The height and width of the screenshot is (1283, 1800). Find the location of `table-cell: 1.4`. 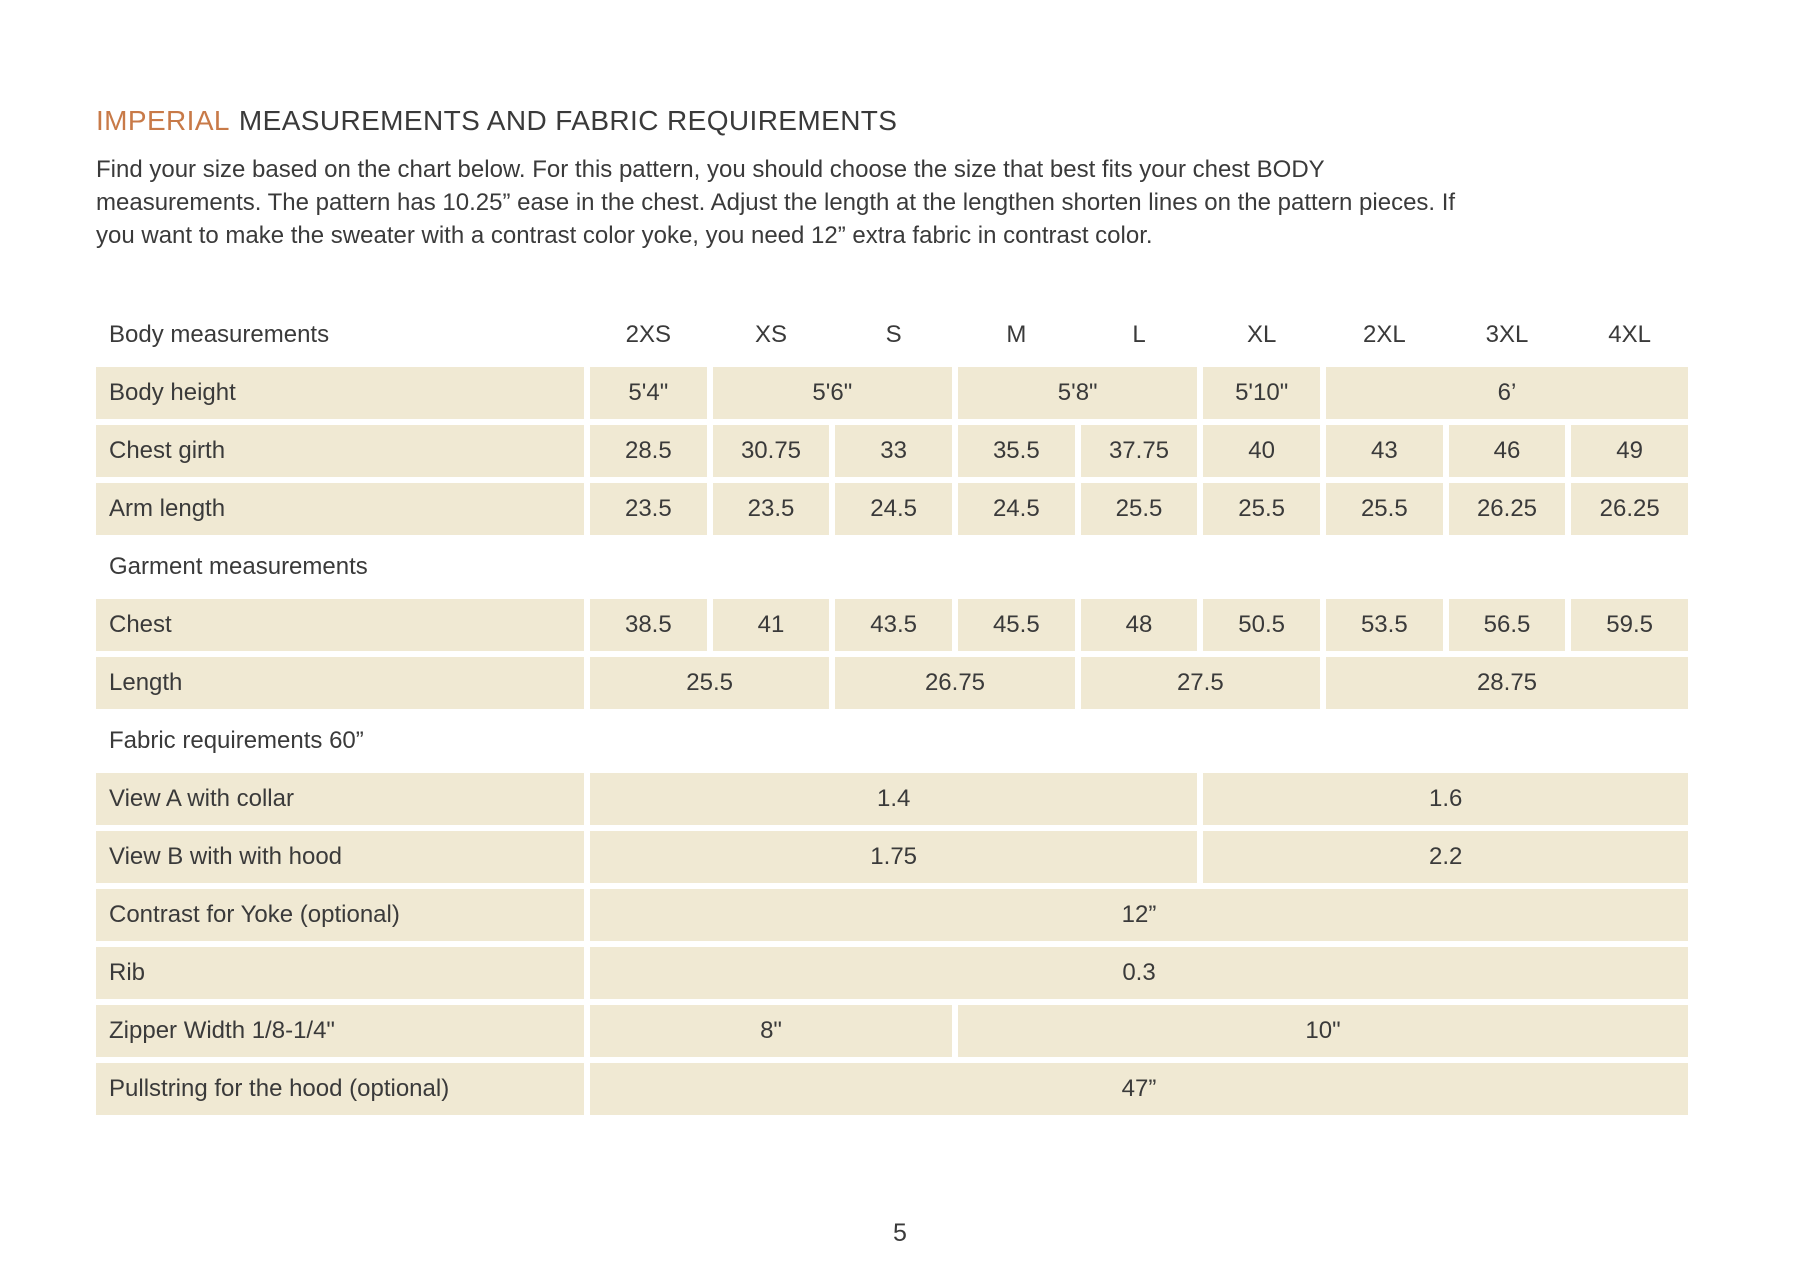

table-cell: 1.4 is located at coordinates (894, 799).